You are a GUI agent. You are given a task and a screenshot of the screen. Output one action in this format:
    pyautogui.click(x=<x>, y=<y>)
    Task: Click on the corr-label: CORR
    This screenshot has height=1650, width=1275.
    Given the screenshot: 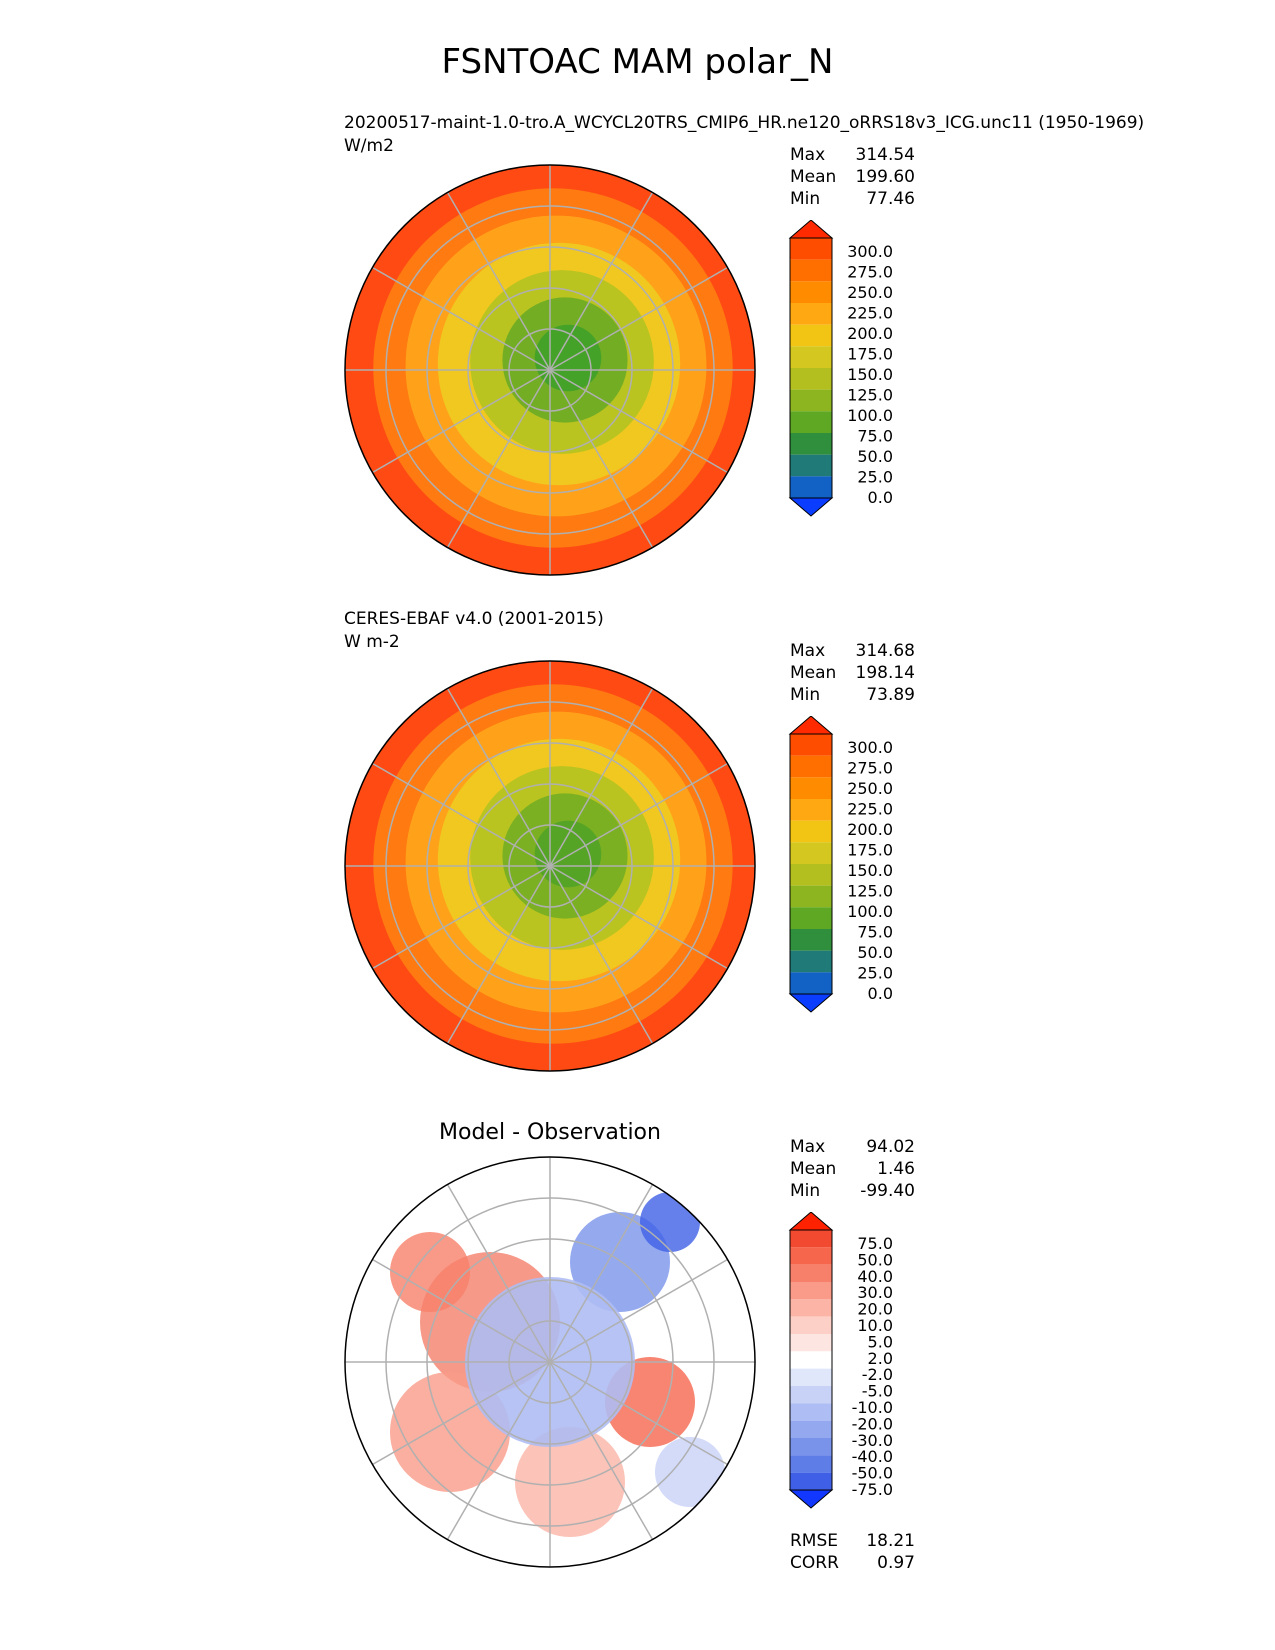 What is the action you would take?
    pyautogui.click(x=814, y=1563)
    